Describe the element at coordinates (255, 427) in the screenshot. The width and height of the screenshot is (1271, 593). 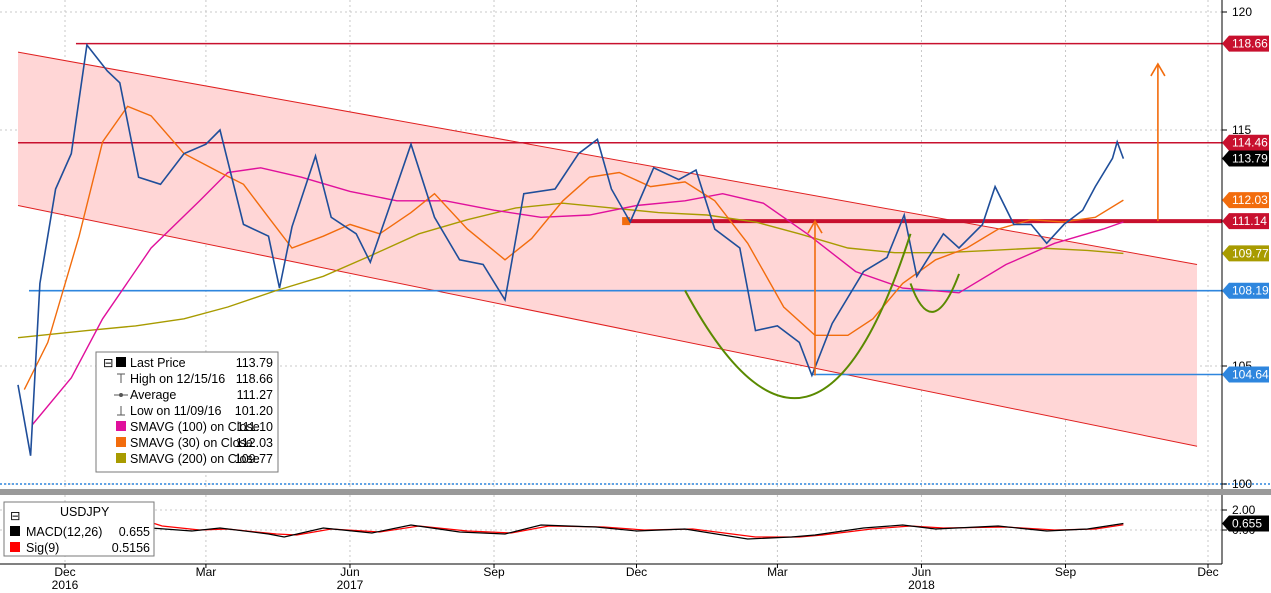
I see `legend-value: 111.10` at that location.